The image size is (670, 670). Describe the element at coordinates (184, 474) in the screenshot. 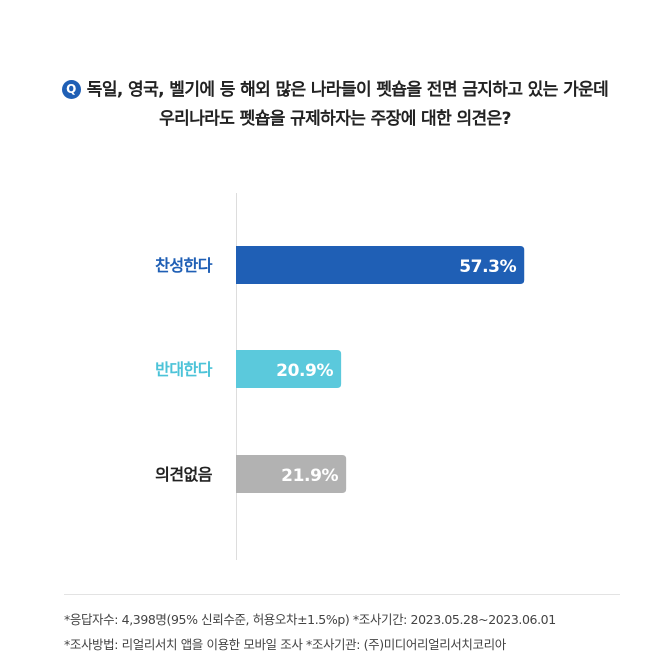

I see `category-label-no-opinion: 의견없음` at that location.